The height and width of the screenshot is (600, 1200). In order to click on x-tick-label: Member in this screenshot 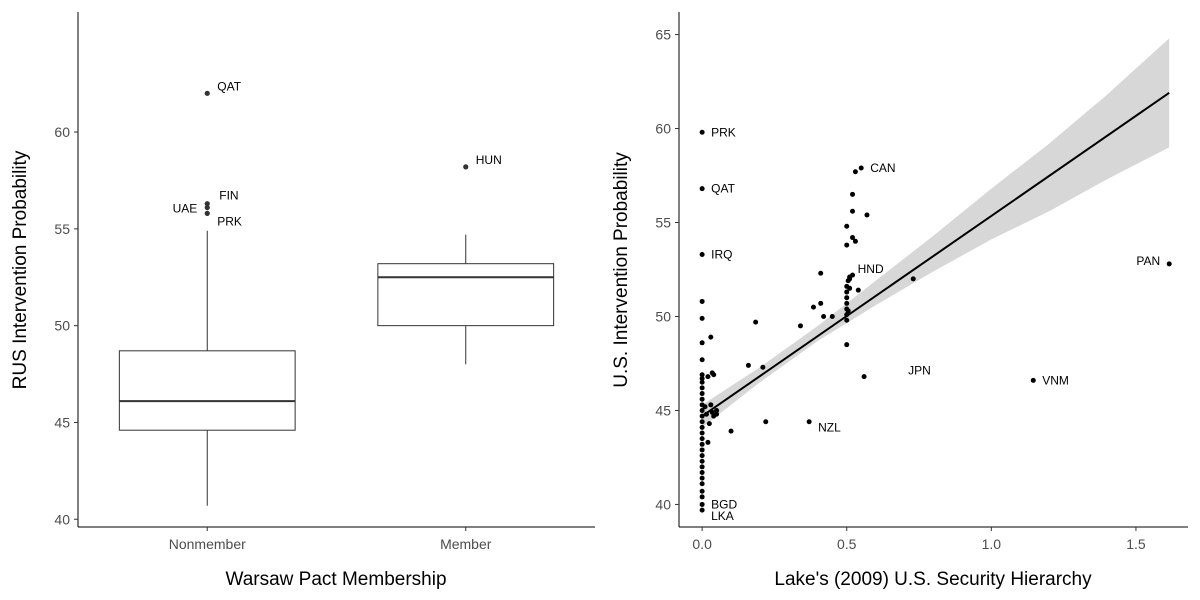, I will do `click(466, 544)`.